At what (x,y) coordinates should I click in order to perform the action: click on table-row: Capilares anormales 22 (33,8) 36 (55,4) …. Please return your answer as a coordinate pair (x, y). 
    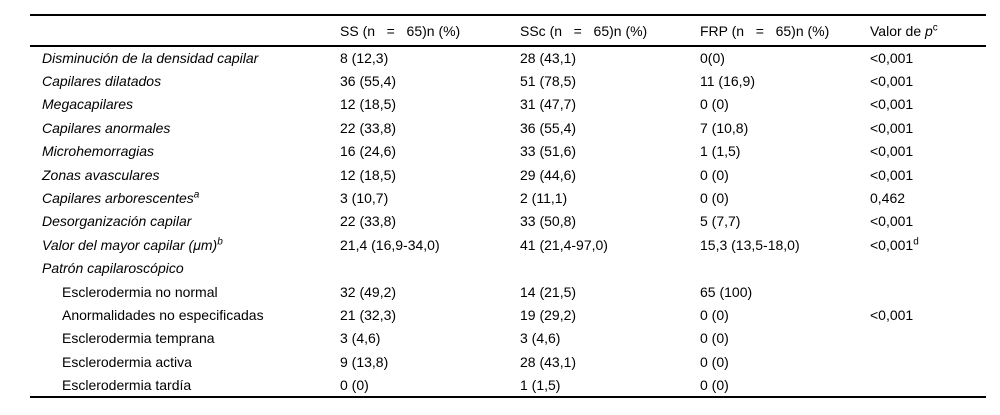
    Looking at the image, I should click on (508, 127).